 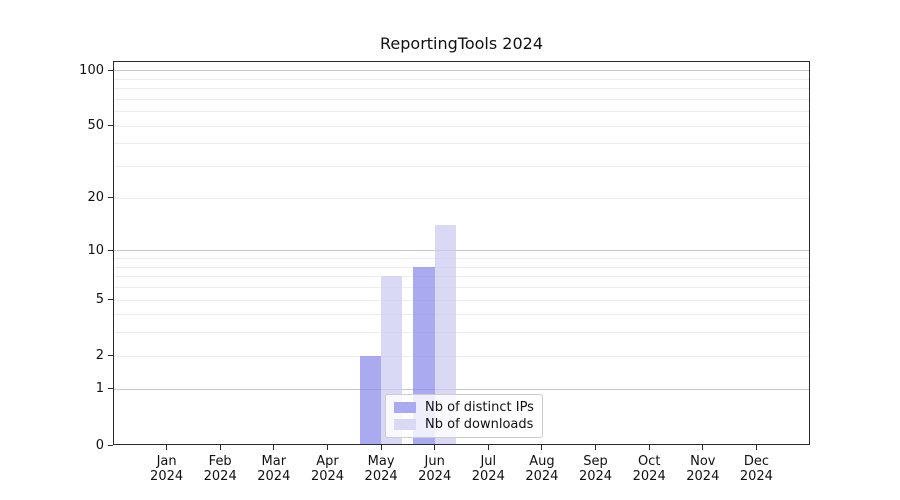 What do you see at coordinates (405, 424) in the screenshot?
I see `legend-swatch-downloads-icon` at bounding box center [405, 424].